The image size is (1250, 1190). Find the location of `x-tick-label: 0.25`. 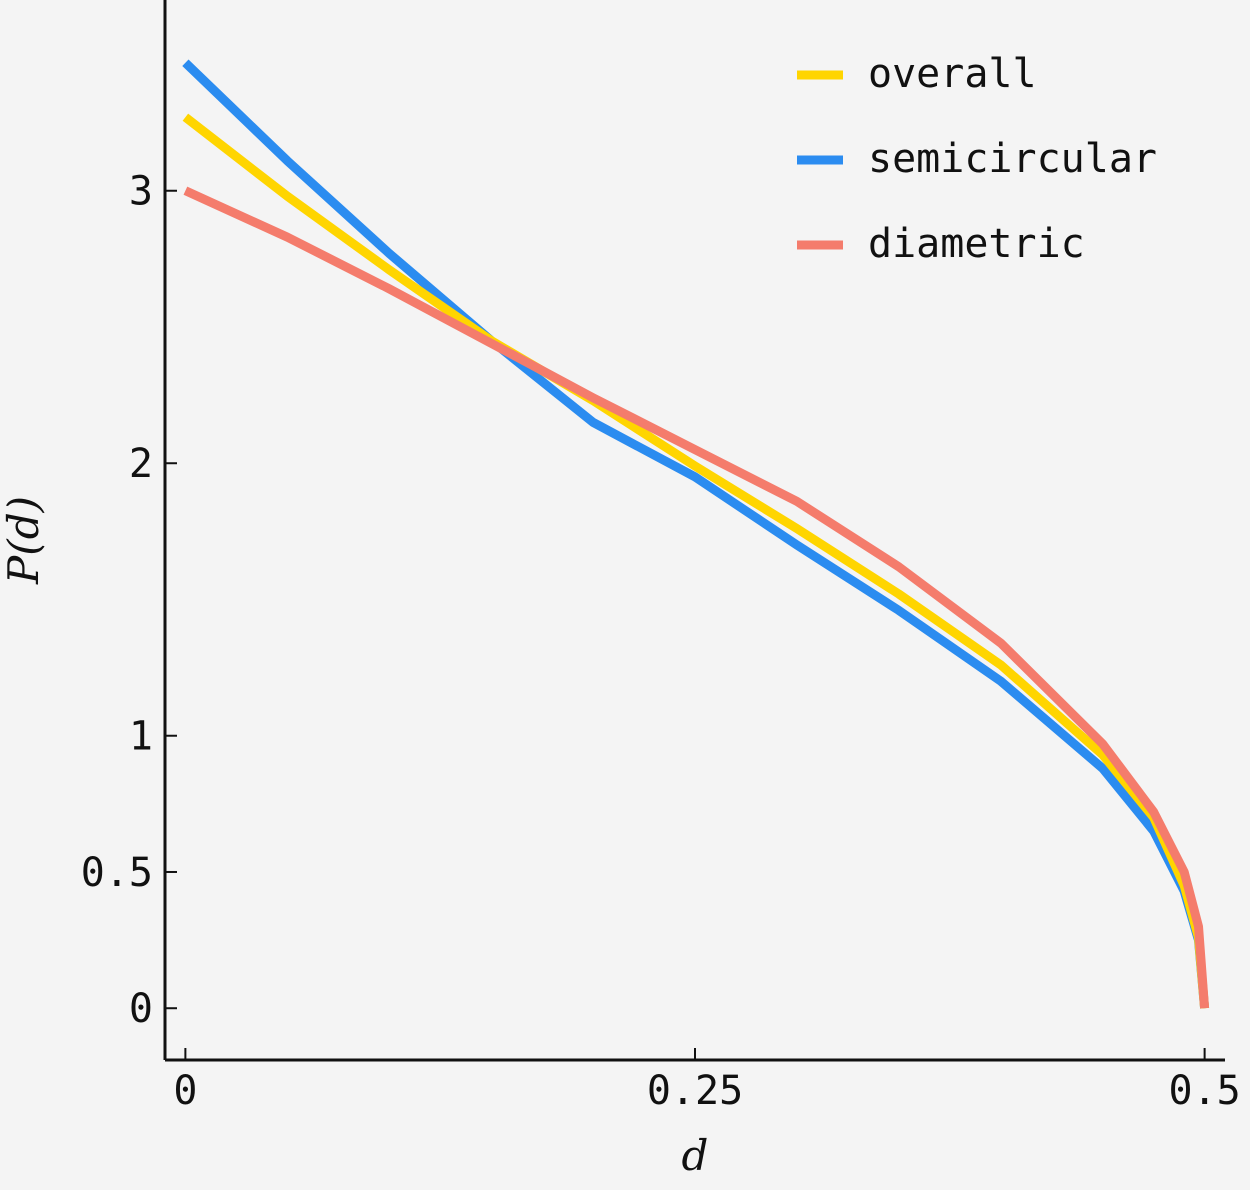

x-tick-label: 0.25 is located at coordinates (695, 1091).